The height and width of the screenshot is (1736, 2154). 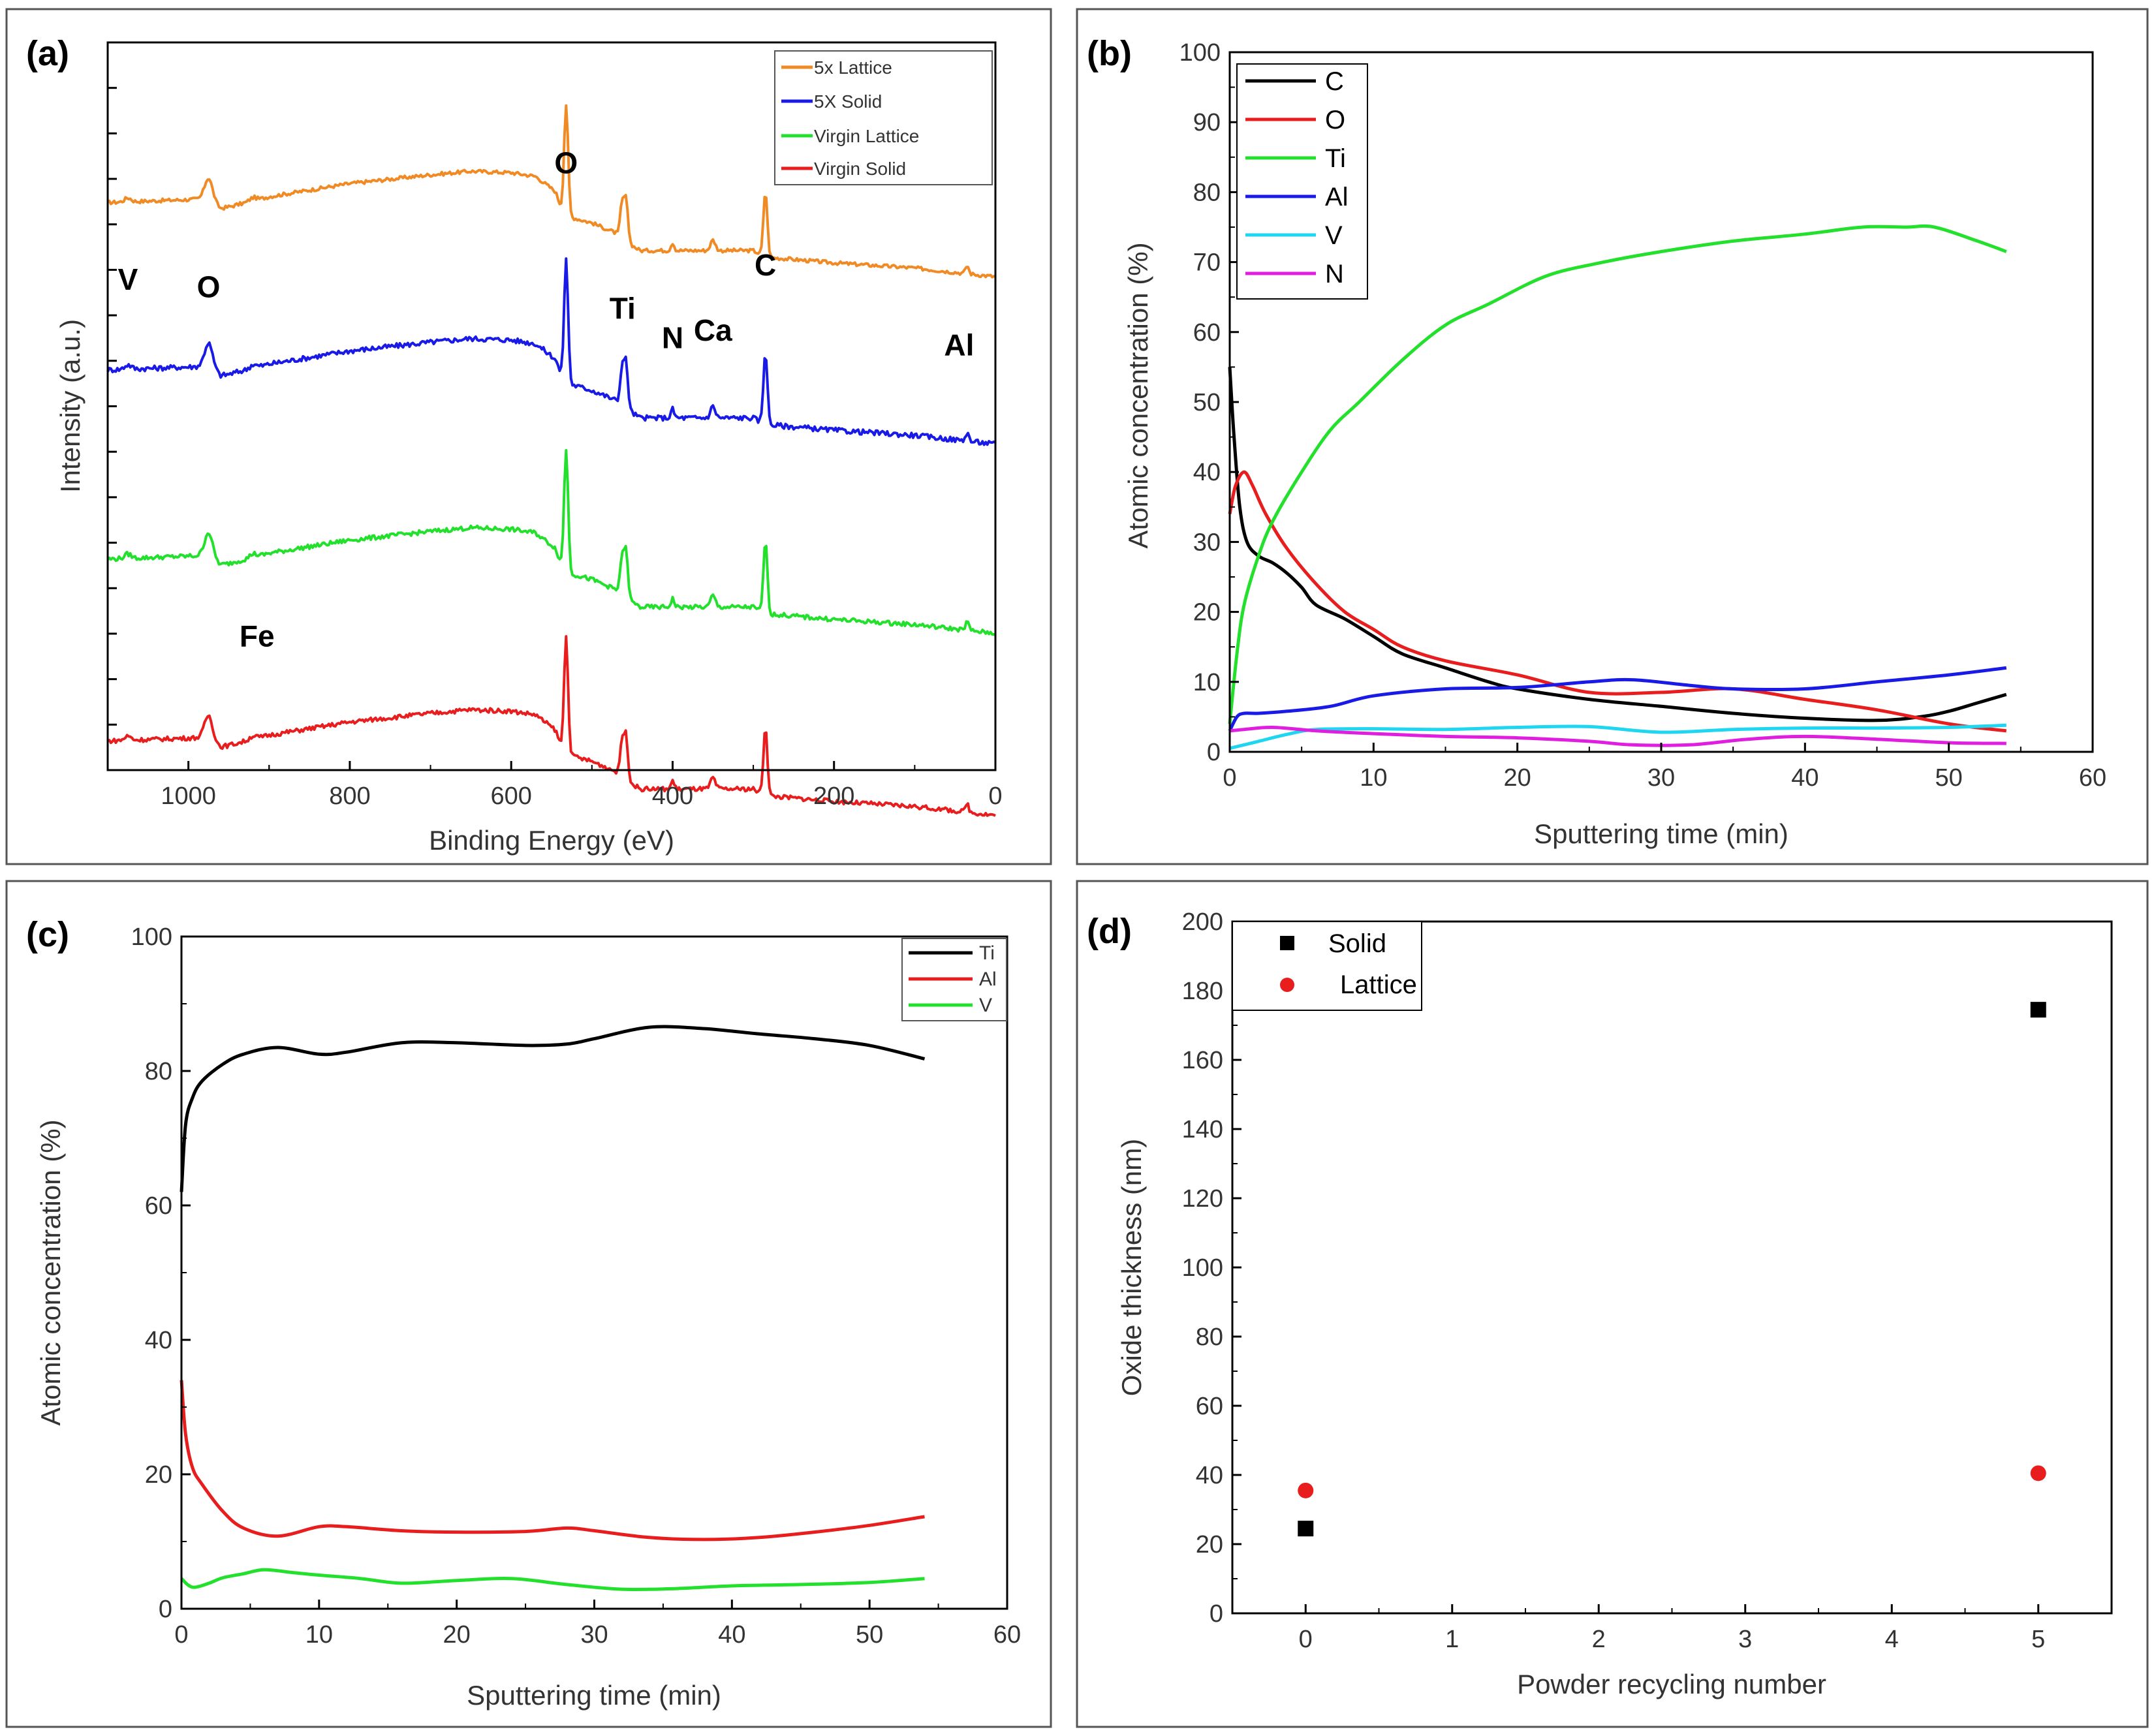 I want to click on y-tick-label-40: 40, so click(x=1207, y=472).